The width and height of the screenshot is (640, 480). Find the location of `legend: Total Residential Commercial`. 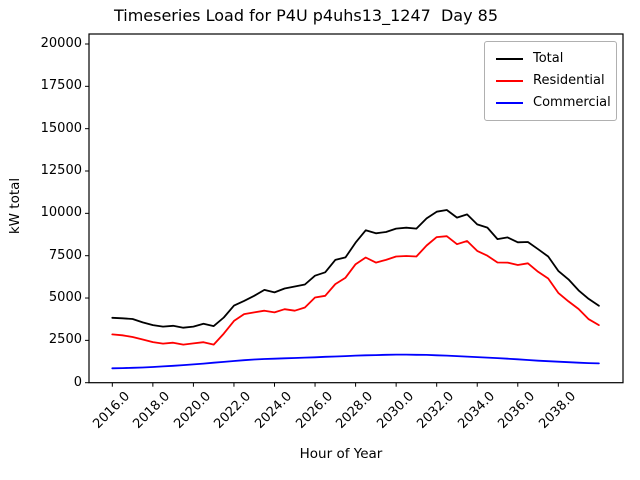

legend: Total Residential Commercial is located at coordinates (550, 81).